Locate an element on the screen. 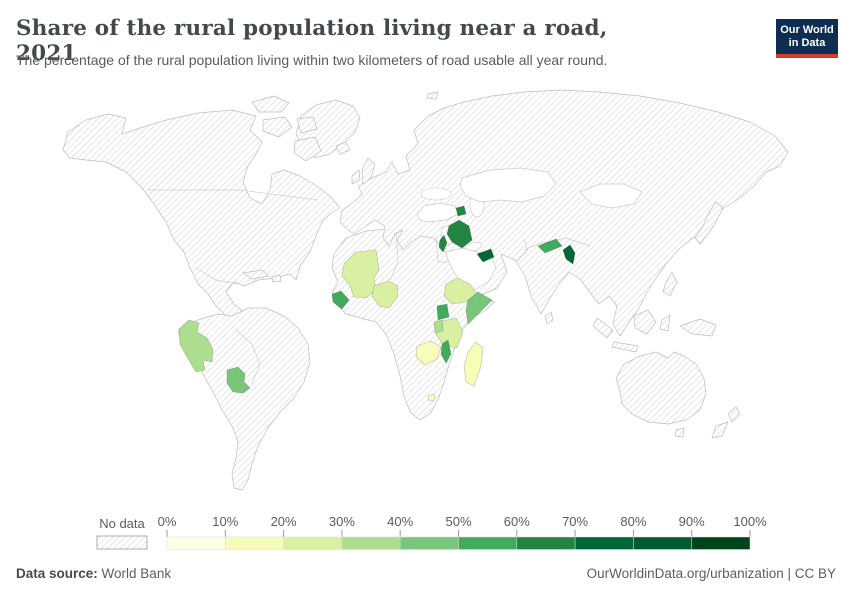 This screenshot has height=600, width=850. country-nigeria is located at coordinates (385, 294).